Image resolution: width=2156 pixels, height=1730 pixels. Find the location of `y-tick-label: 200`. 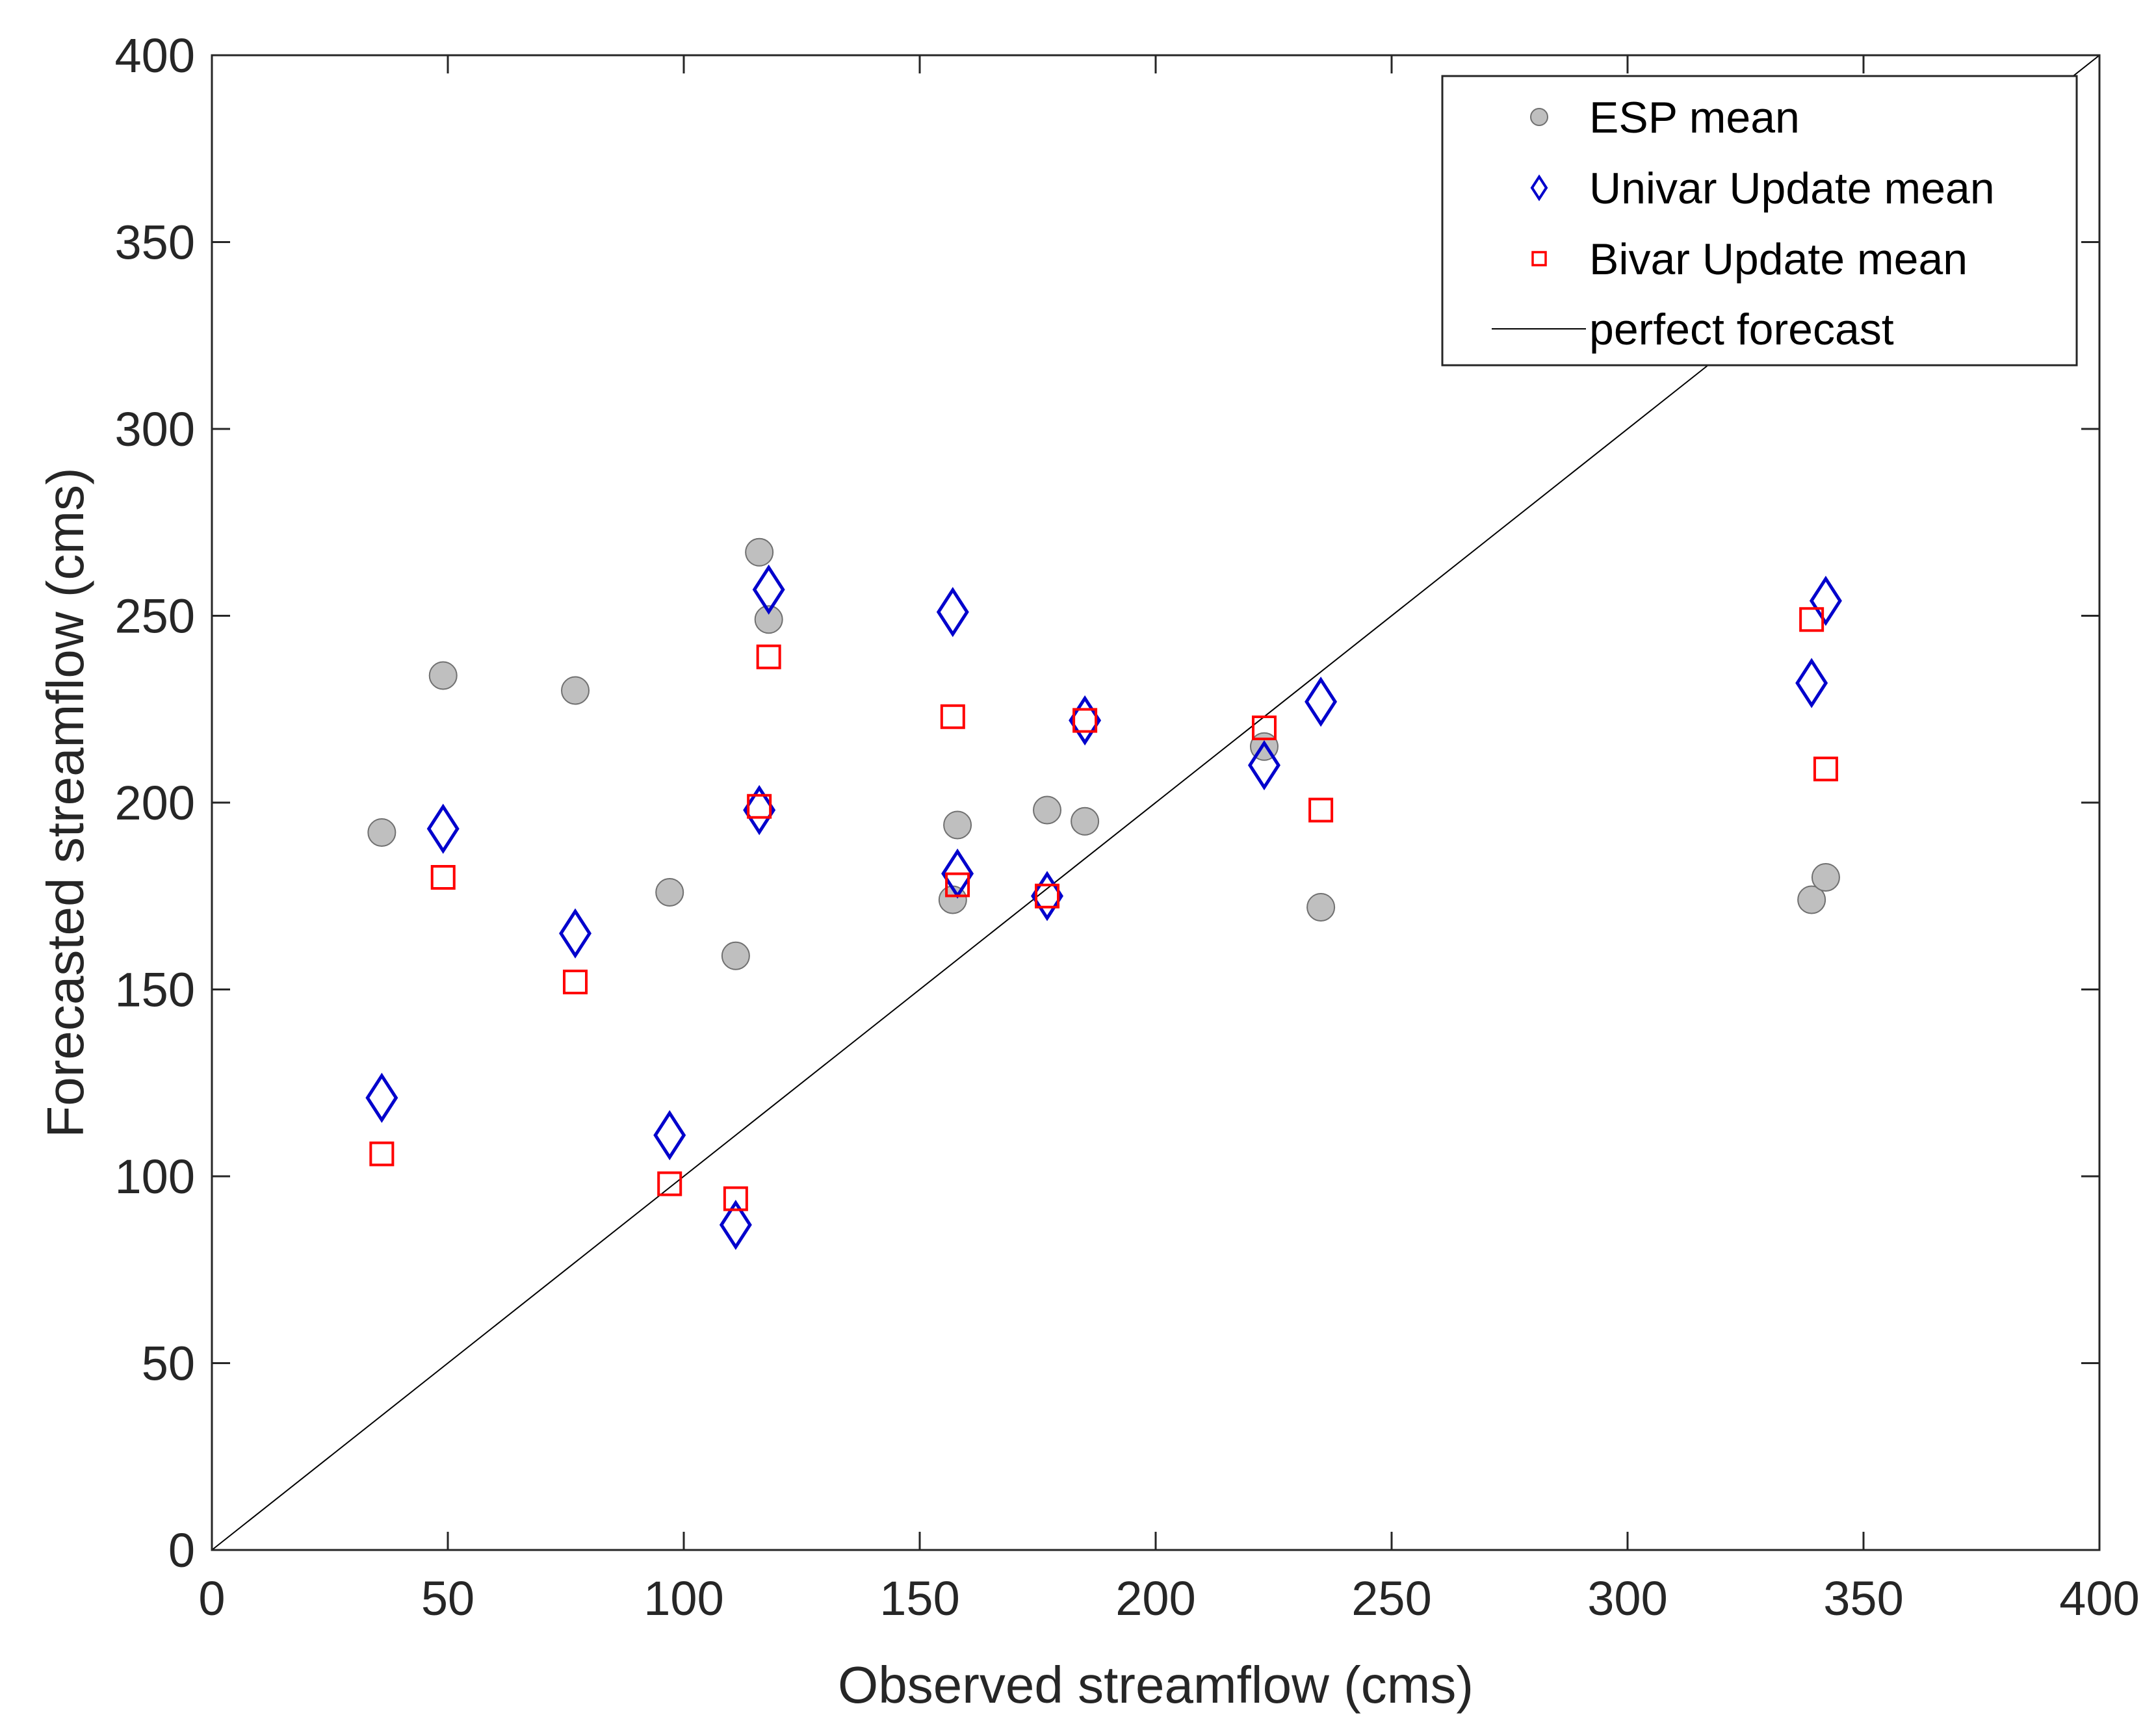

y-tick-label: 200 is located at coordinates (155, 803).